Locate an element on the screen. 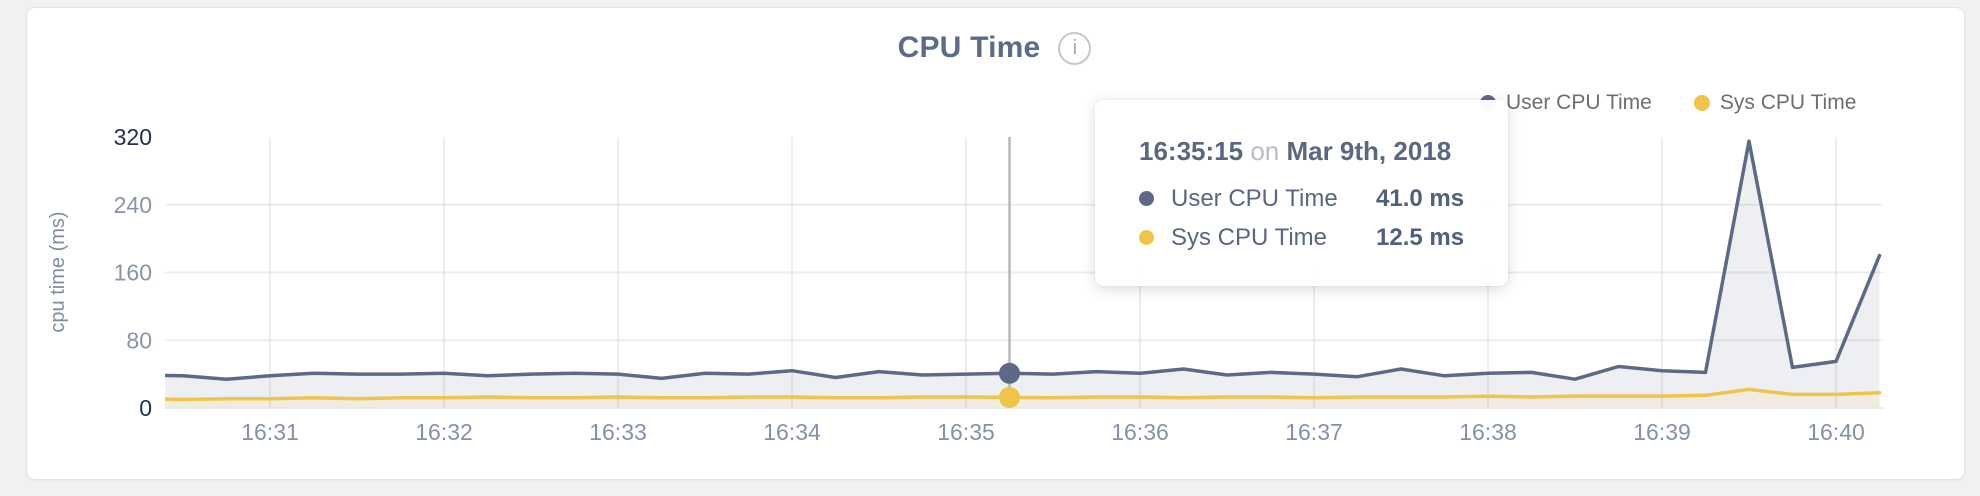 Image resolution: width=1980 pixels, height=496 pixels. x-axis-tick-label: 16:35 is located at coordinates (966, 432).